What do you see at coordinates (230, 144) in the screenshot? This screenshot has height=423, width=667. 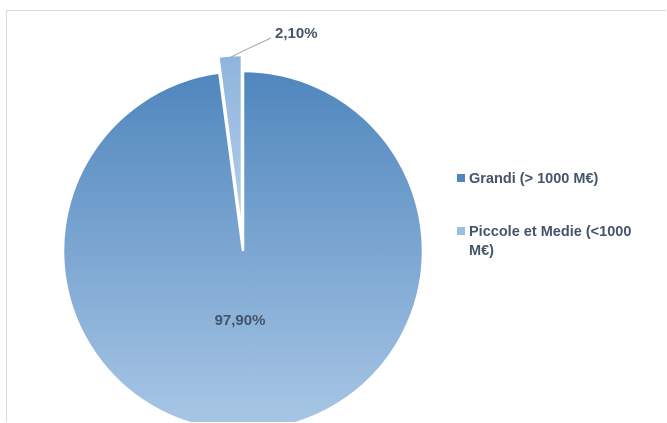 I see `pie-slice-piccole-medie` at bounding box center [230, 144].